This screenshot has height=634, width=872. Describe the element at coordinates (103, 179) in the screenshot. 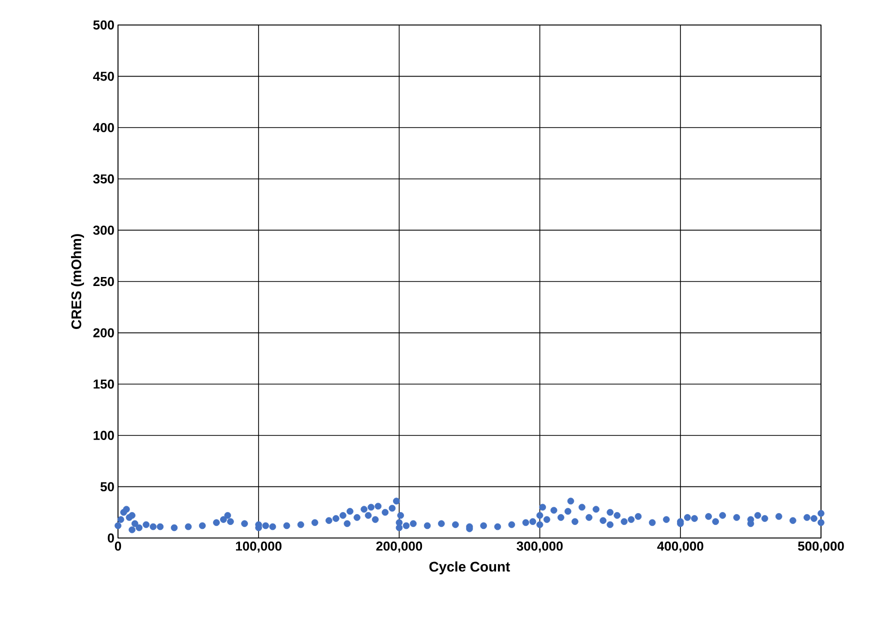

I see `y-tick-label: 350` at that location.